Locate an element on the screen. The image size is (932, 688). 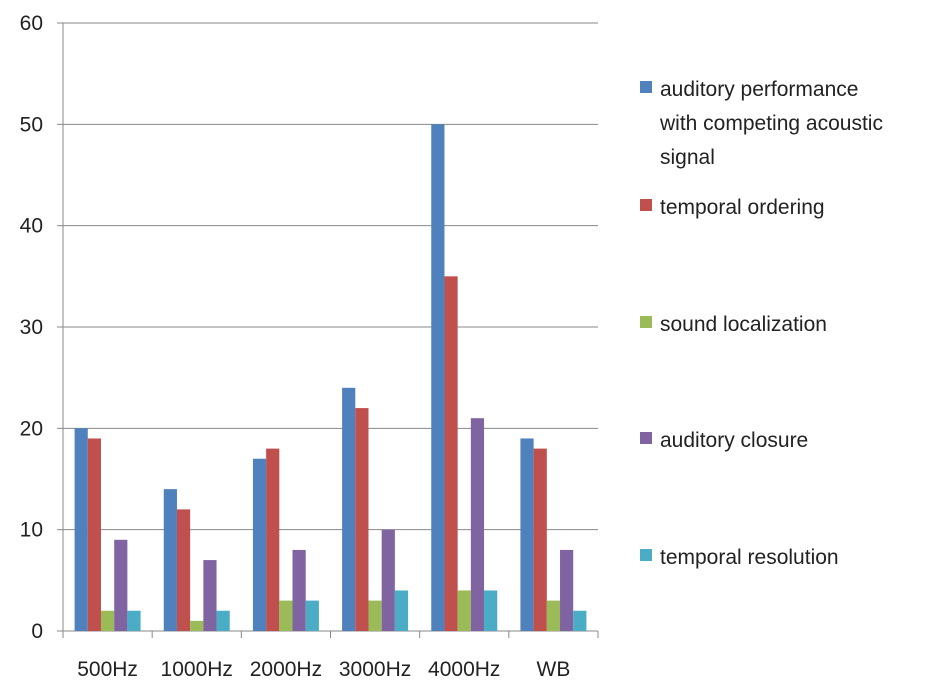
y-tick-label: 40 is located at coordinates (31, 226).